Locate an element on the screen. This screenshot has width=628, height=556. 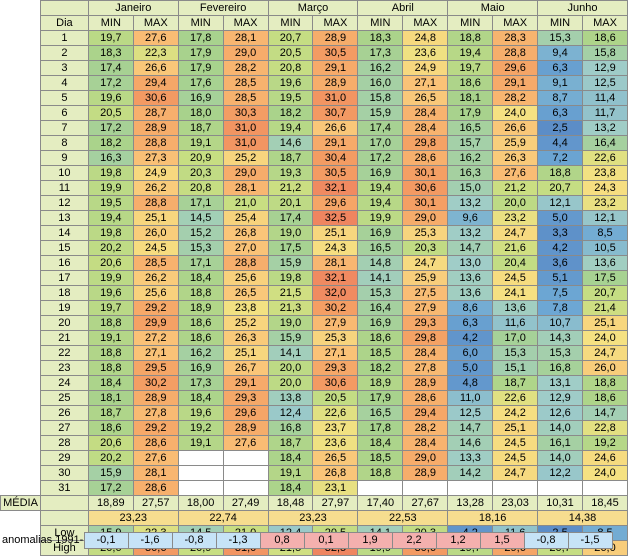
temperature-cell: 19,6 is located at coordinates (110, 293).